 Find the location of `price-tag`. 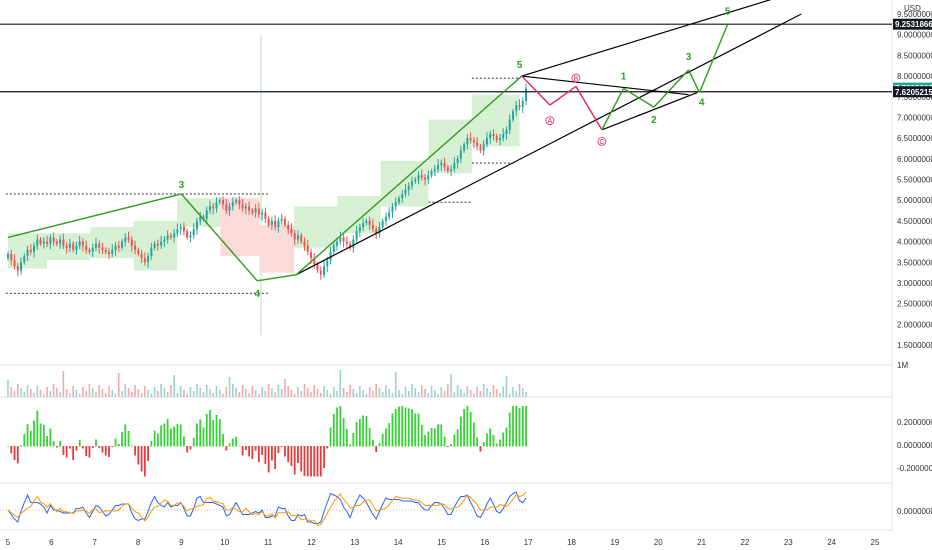

price-tag is located at coordinates (912, 92).